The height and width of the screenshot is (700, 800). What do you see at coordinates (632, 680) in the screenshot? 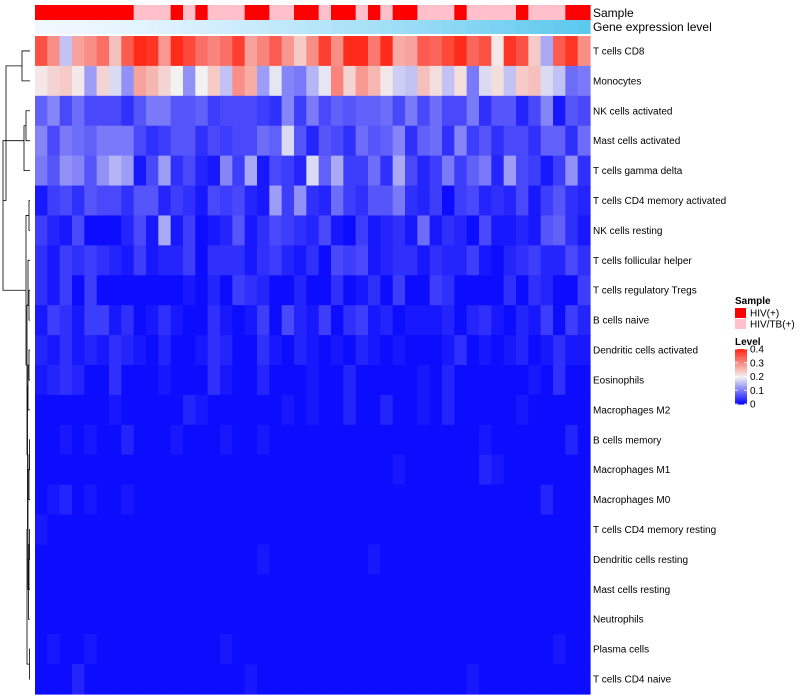
I see `row-label: T cells CD4 naive` at bounding box center [632, 680].